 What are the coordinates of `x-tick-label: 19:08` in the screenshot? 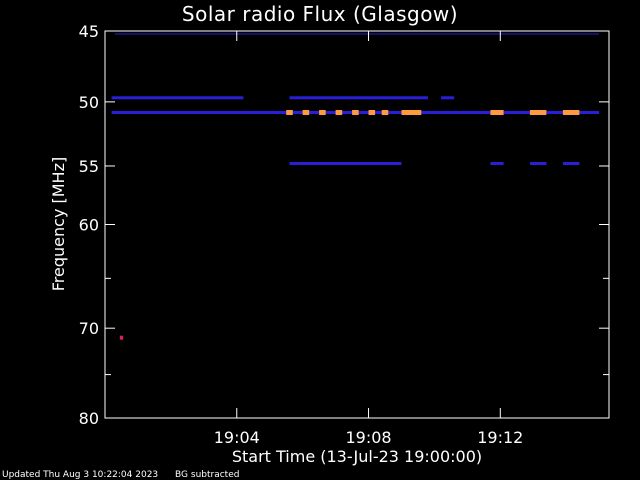 It's located at (368, 437).